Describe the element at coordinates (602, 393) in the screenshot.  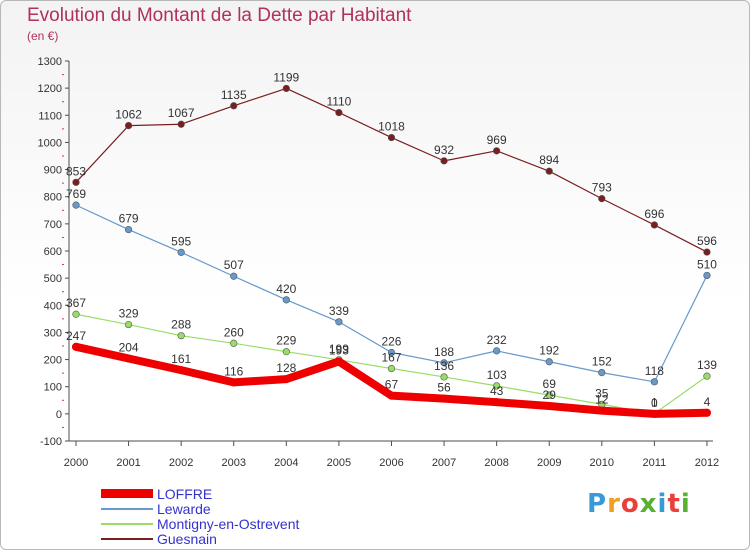
I see `data-label: 35` at that location.